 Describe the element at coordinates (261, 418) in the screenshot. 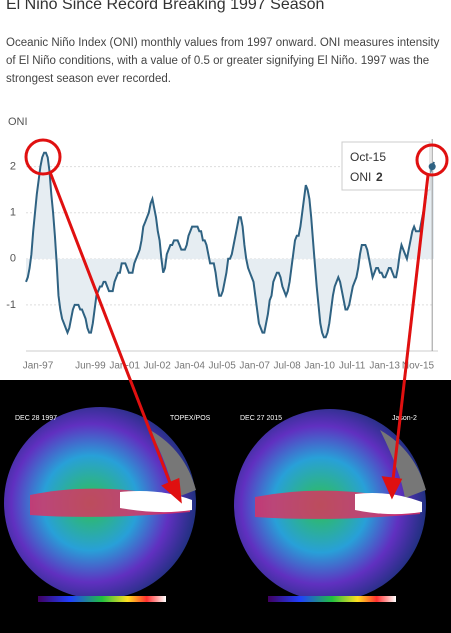

I see `image-date: DEC 27 2015` at that location.